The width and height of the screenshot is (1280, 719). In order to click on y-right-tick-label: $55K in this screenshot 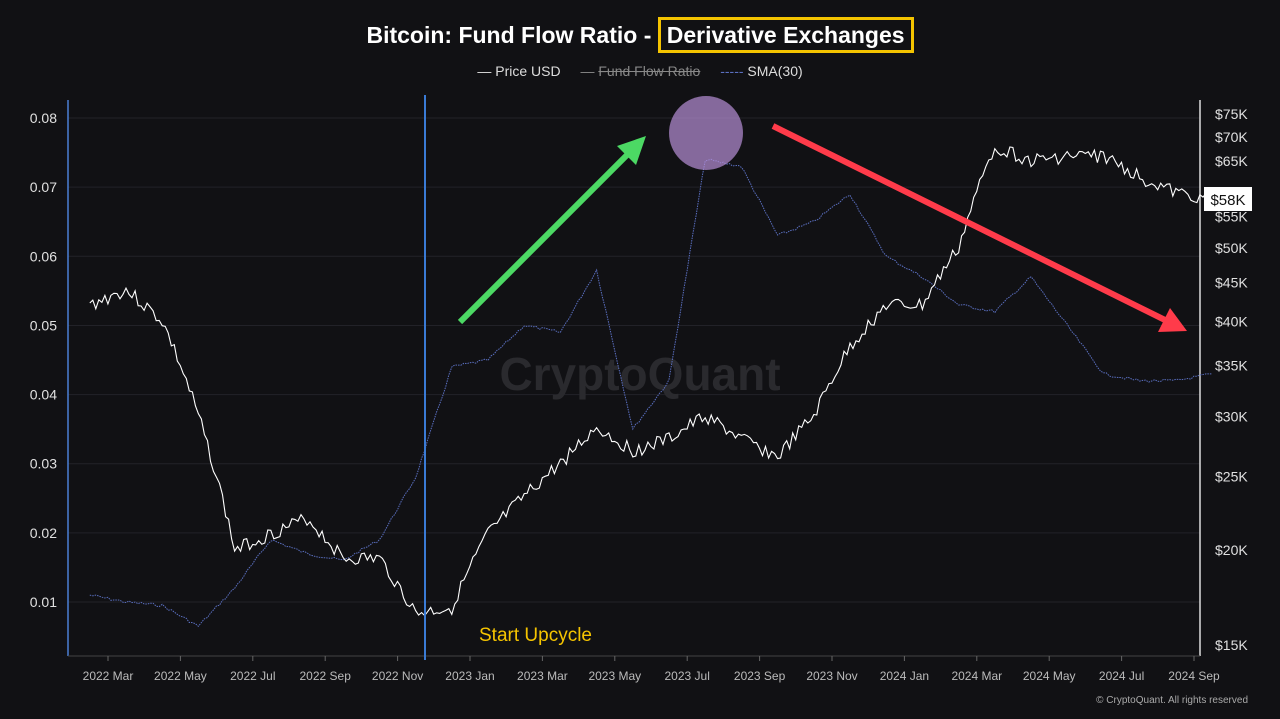, I will do `click(1231, 216)`.